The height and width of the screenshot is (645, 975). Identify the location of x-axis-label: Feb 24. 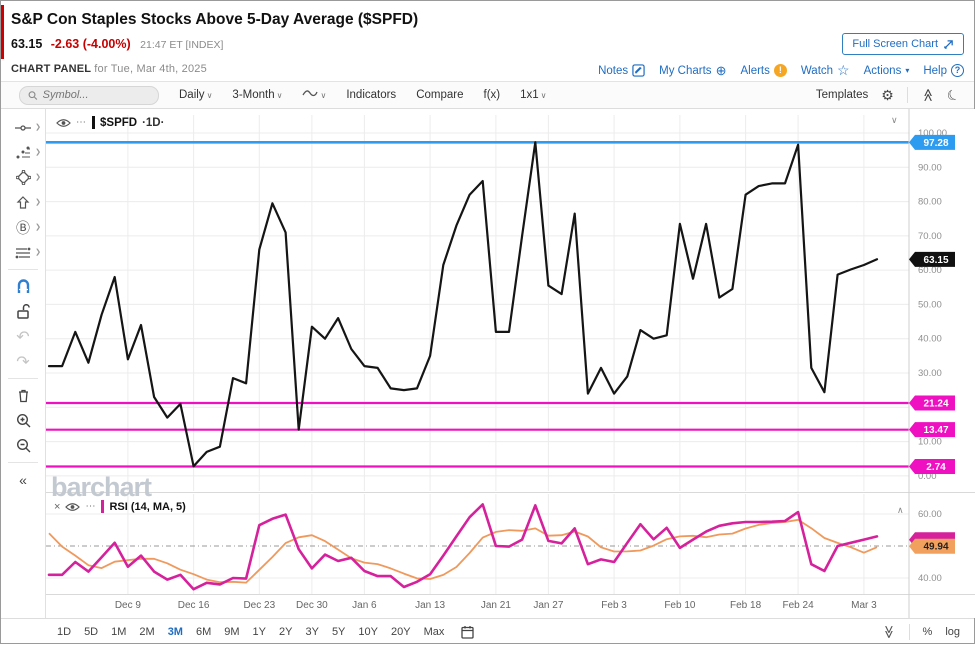
(799, 605).